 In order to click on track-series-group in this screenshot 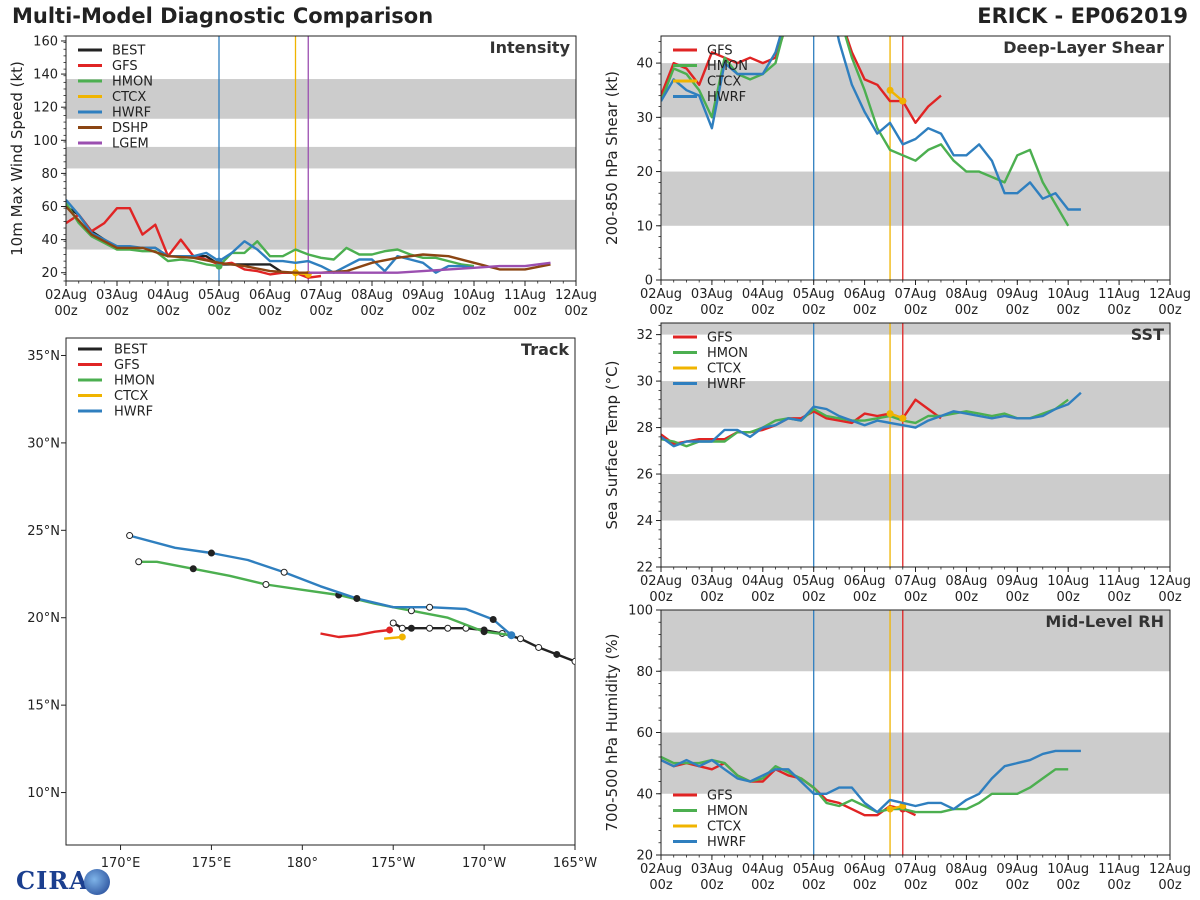, I will do `click(350, 598)`.